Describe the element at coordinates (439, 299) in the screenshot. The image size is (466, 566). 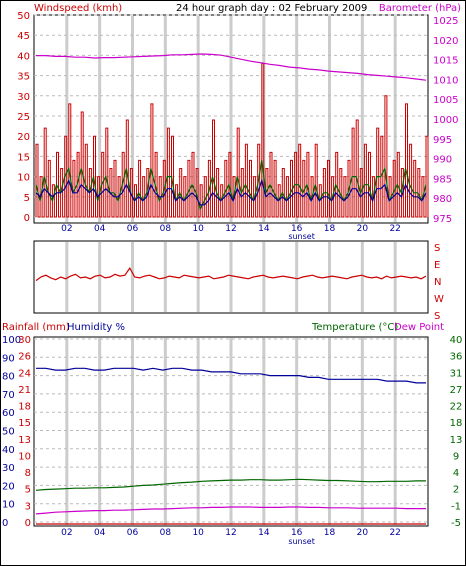
I see `direction-tick: W` at that location.